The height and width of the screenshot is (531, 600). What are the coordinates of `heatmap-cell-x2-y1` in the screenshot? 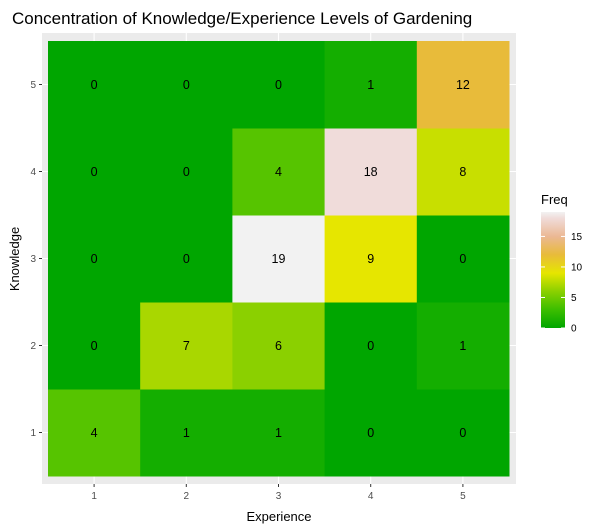 It's located at (186, 433).